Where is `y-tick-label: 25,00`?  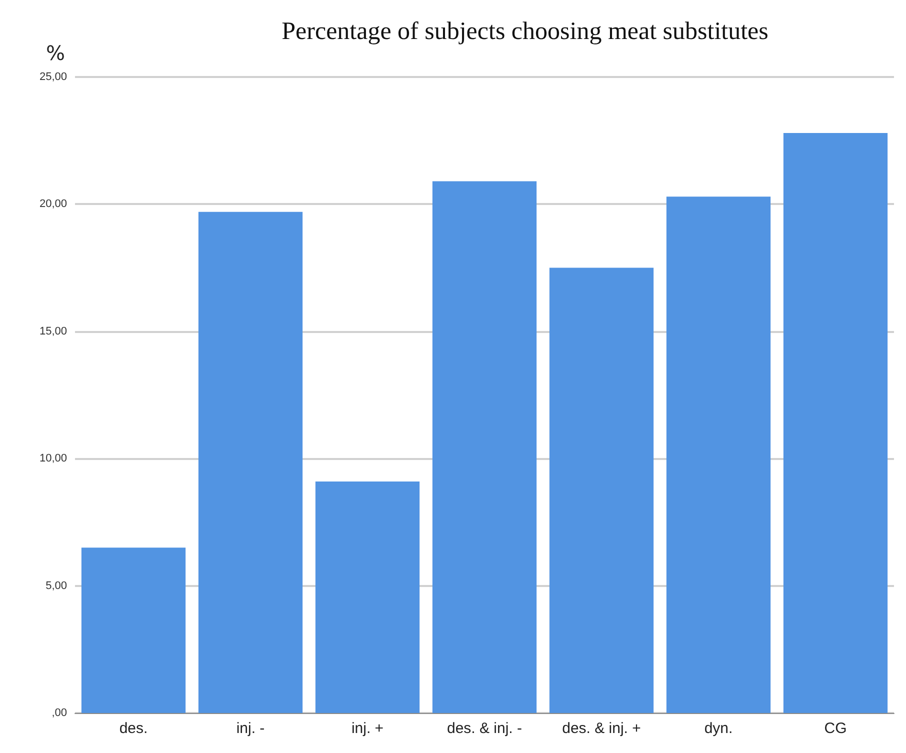 y-tick-label: 25,00 is located at coordinates (53, 77).